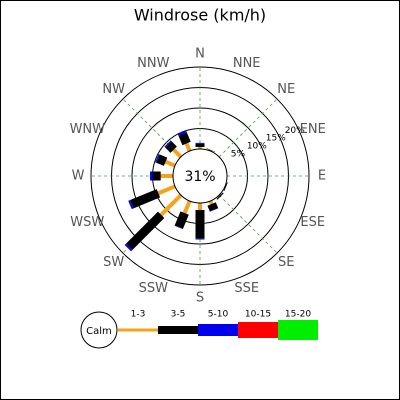 This screenshot has width=400, height=400. What do you see at coordinates (178, 315) in the screenshot?
I see `legend-label: 3-5` at bounding box center [178, 315].